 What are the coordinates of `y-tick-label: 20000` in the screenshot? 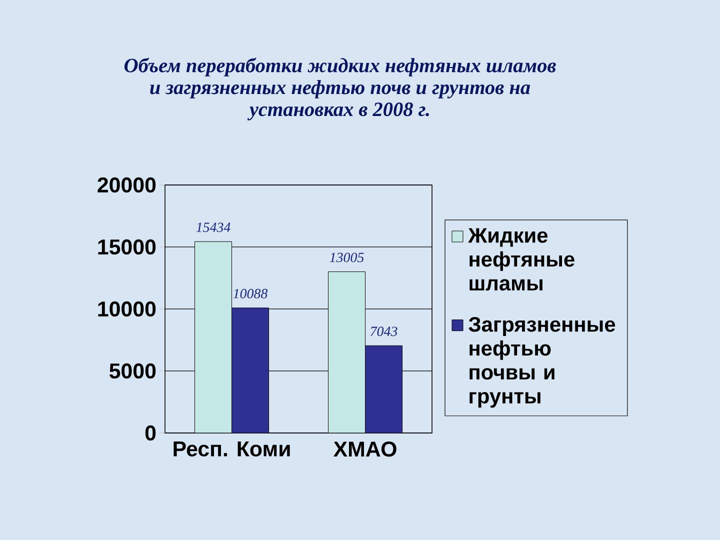 It's located at (127, 185).